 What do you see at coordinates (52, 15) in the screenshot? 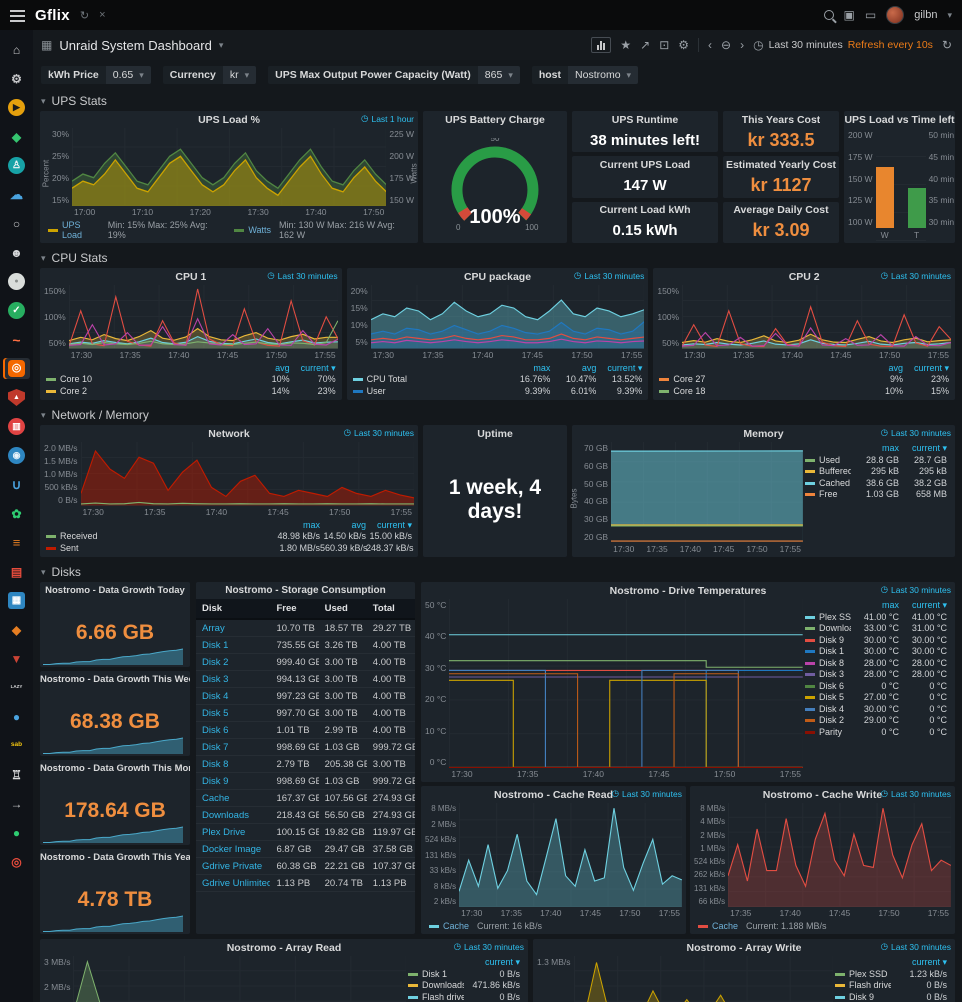
I see `app-brand: Gflix` at bounding box center [52, 15].